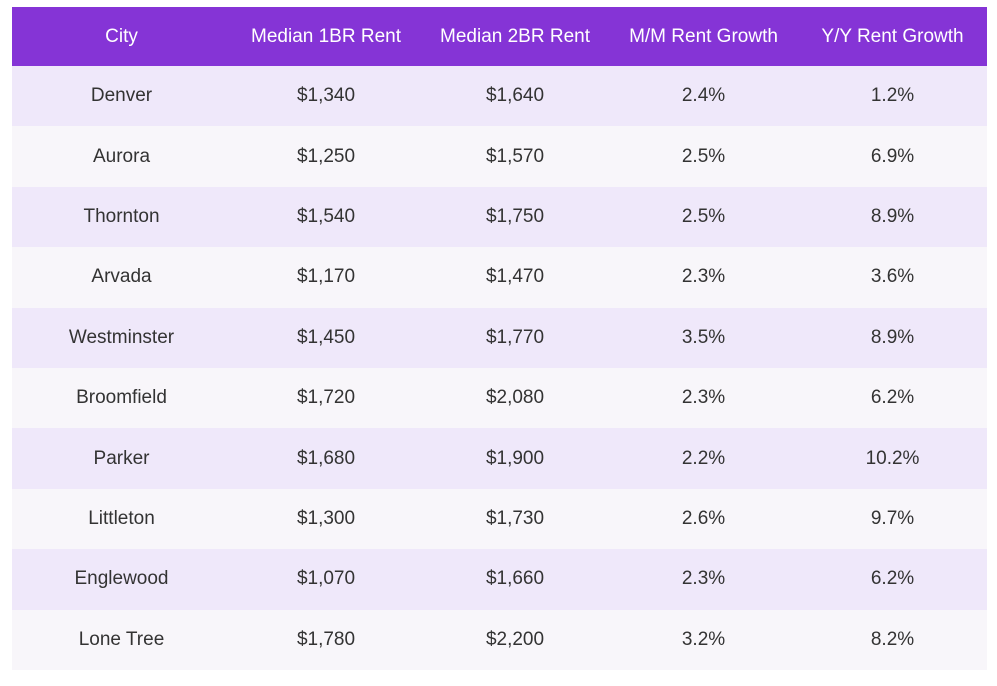  What do you see at coordinates (326, 518) in the screenshot?
I see `cell-1br-rent: $1,300` at bounding box center [326, 518].